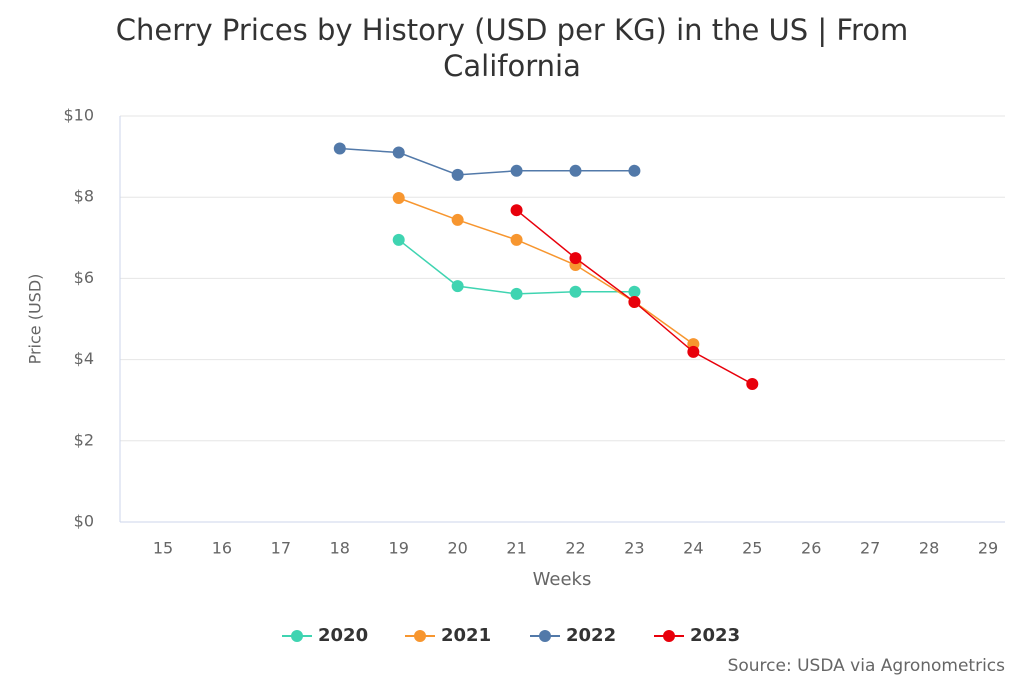 This screenshot has height=683, width=1024. Describe the element at coordinates (35, 319) in the screenshot. I see `y-axis-label: Price (USD)` at that location.